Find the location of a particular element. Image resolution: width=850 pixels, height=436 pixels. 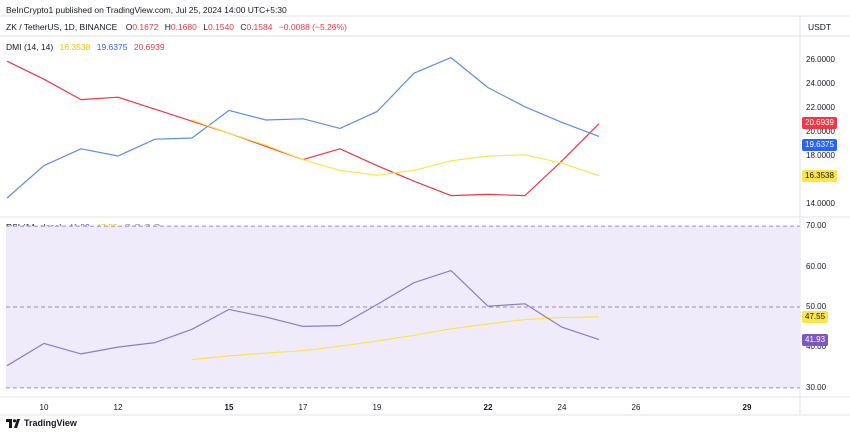

rsi-y-tick: 70.00 is located at coordinates (816, 226).